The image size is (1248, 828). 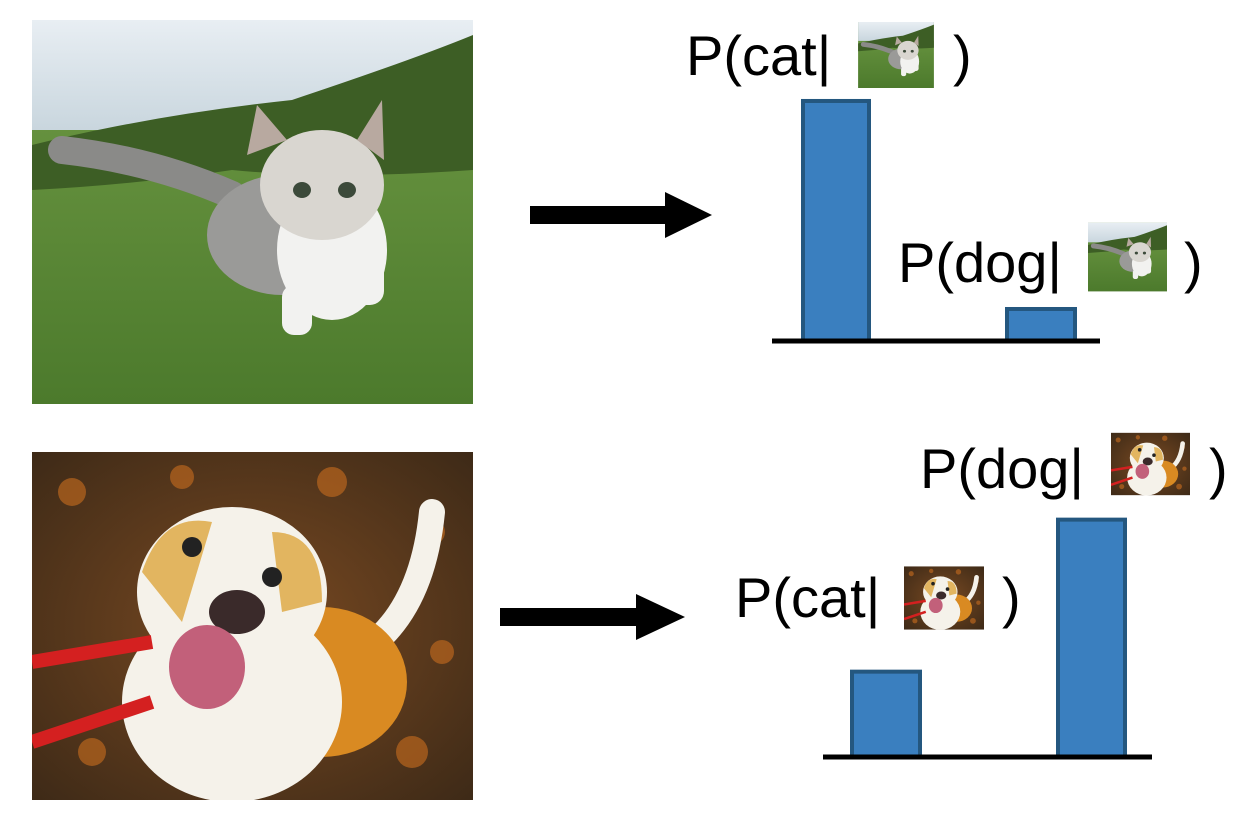 What do you see at coordinates (252, 627) in the screenshot?
I see `dog-photo` at bounding box center [252, 627].